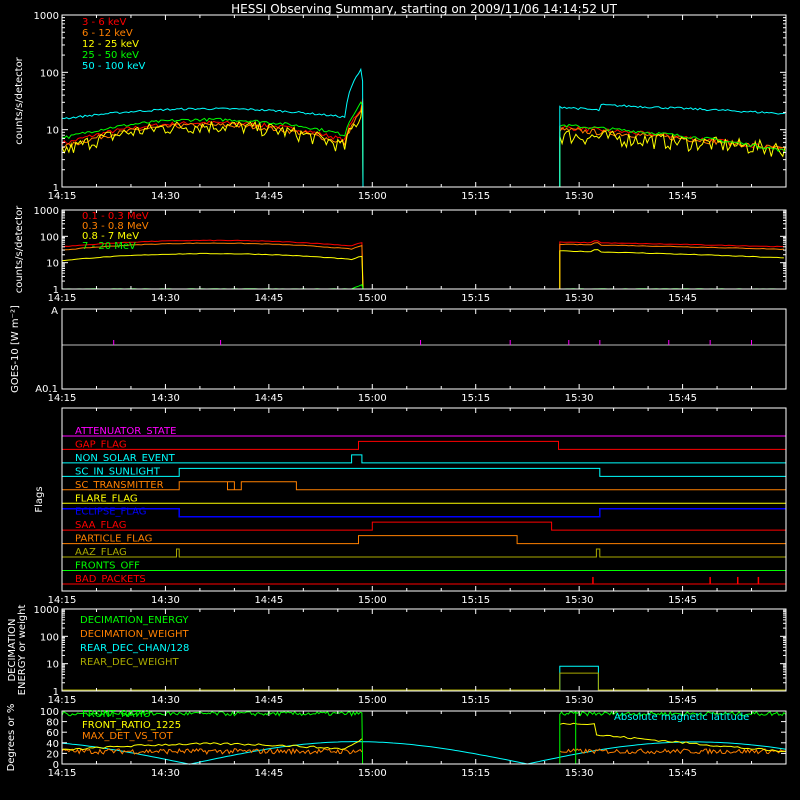 The image size is (800, 800). What do you see at coordinates (115, 226) in the screenshot?
I see `gamma-legend-entry: 0.3 - 0.8 MeV` at bounding box center [115, 226].